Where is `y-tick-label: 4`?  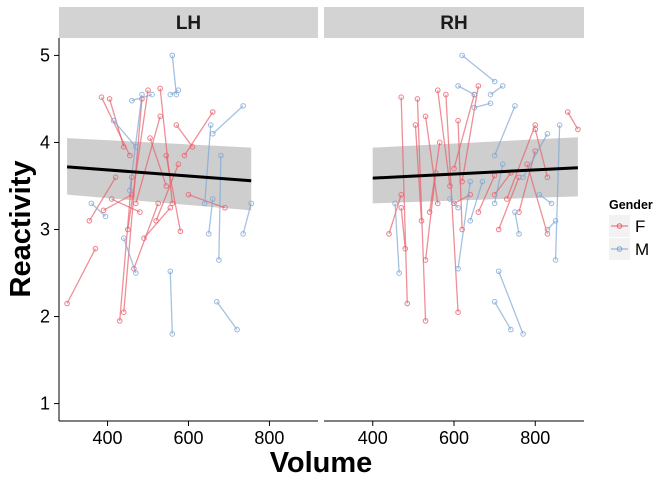 y-tick-label: 4 is located at coordinates (45, 142).